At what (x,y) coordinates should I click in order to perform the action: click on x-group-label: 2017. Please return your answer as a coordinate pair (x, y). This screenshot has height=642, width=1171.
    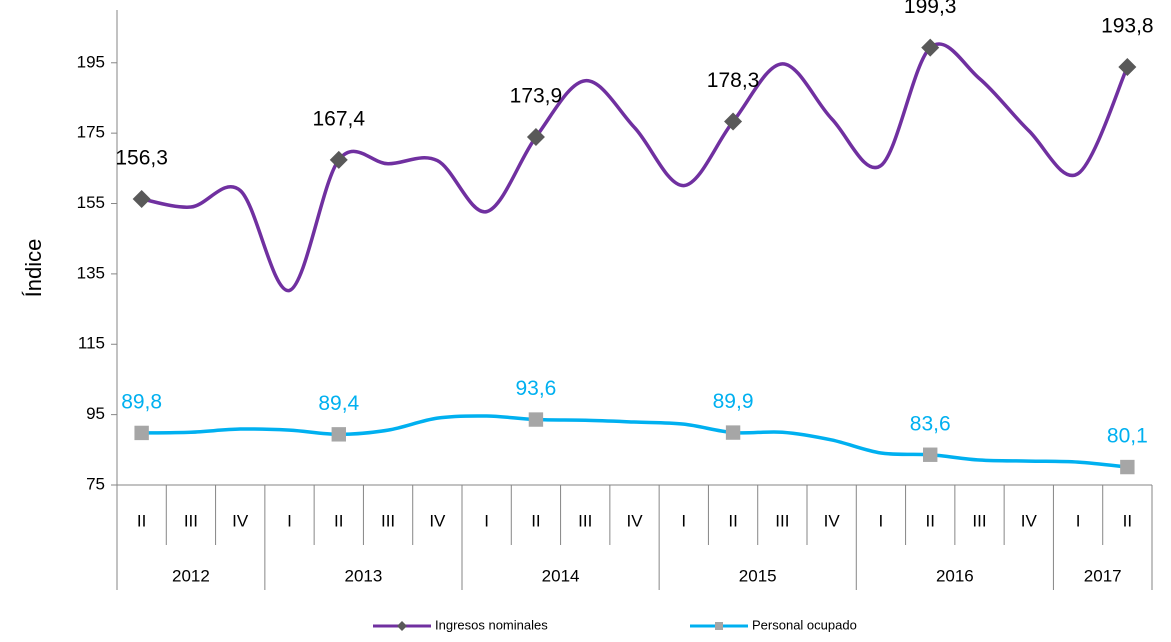
    Looking at the image, I should click on (1103, 575).